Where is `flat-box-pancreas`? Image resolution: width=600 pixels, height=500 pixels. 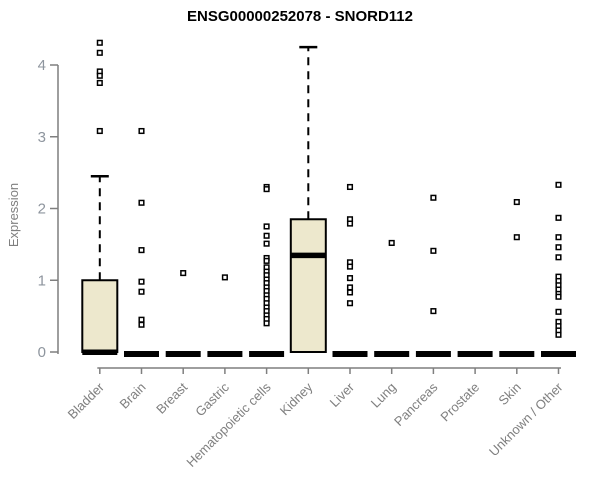 flat-box-pancreas is located at coordinates (433, 354).